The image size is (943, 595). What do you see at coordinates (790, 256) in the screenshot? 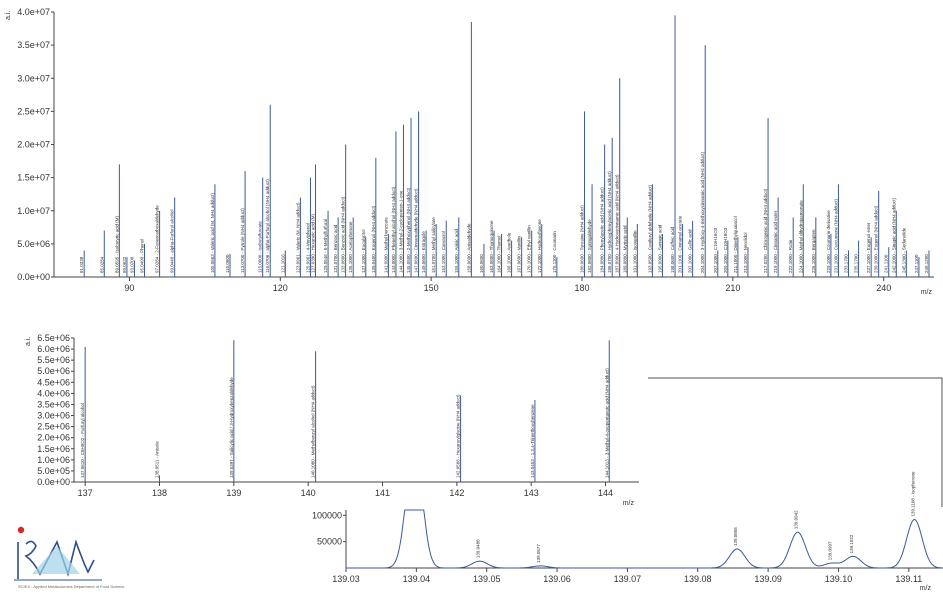
I see `peak-label: 222.1000 - Rutin` at bounding box center [790, 256].